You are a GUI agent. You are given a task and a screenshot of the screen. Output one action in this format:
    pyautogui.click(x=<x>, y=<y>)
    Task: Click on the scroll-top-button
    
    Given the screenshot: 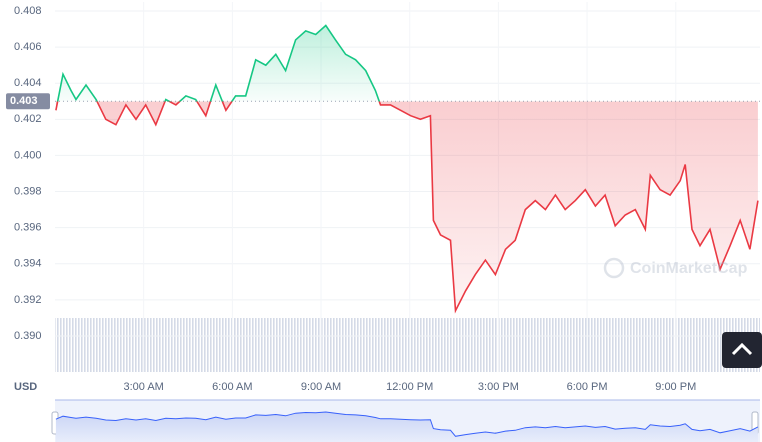 What is the action you would take?
    pyautogui.click(x=742, y=350)
    